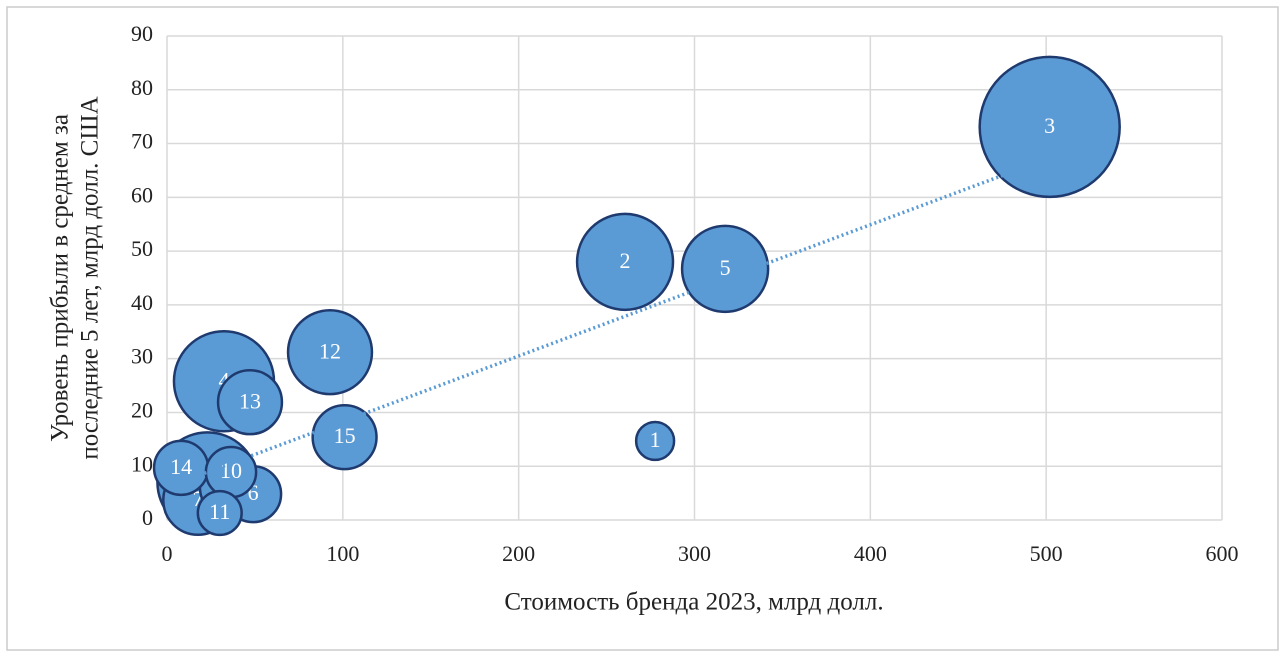 The image size is (1286, 662). I want to click on data-label: 3, so click(1049, 125).